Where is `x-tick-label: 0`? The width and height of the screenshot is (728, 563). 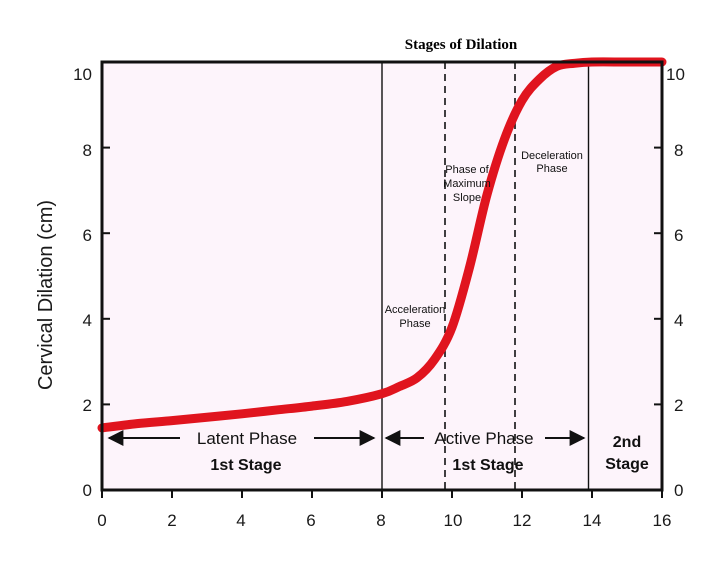
x-tick-label: 0 is located at coordinates (101, 520).